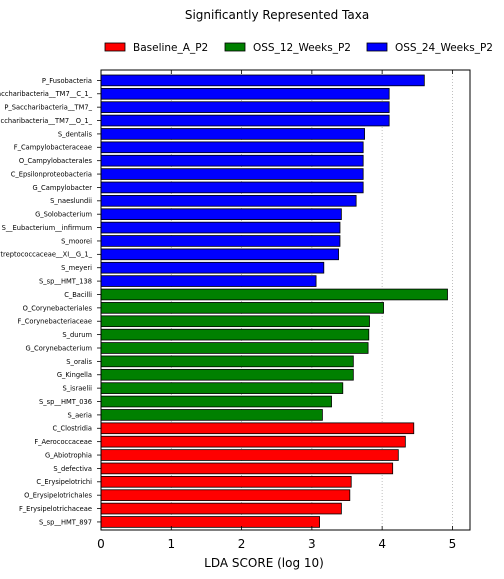  Describe the element at coordinates (453, 544) in the screenshot. I see `x-tick-label-5: 5` at that location.